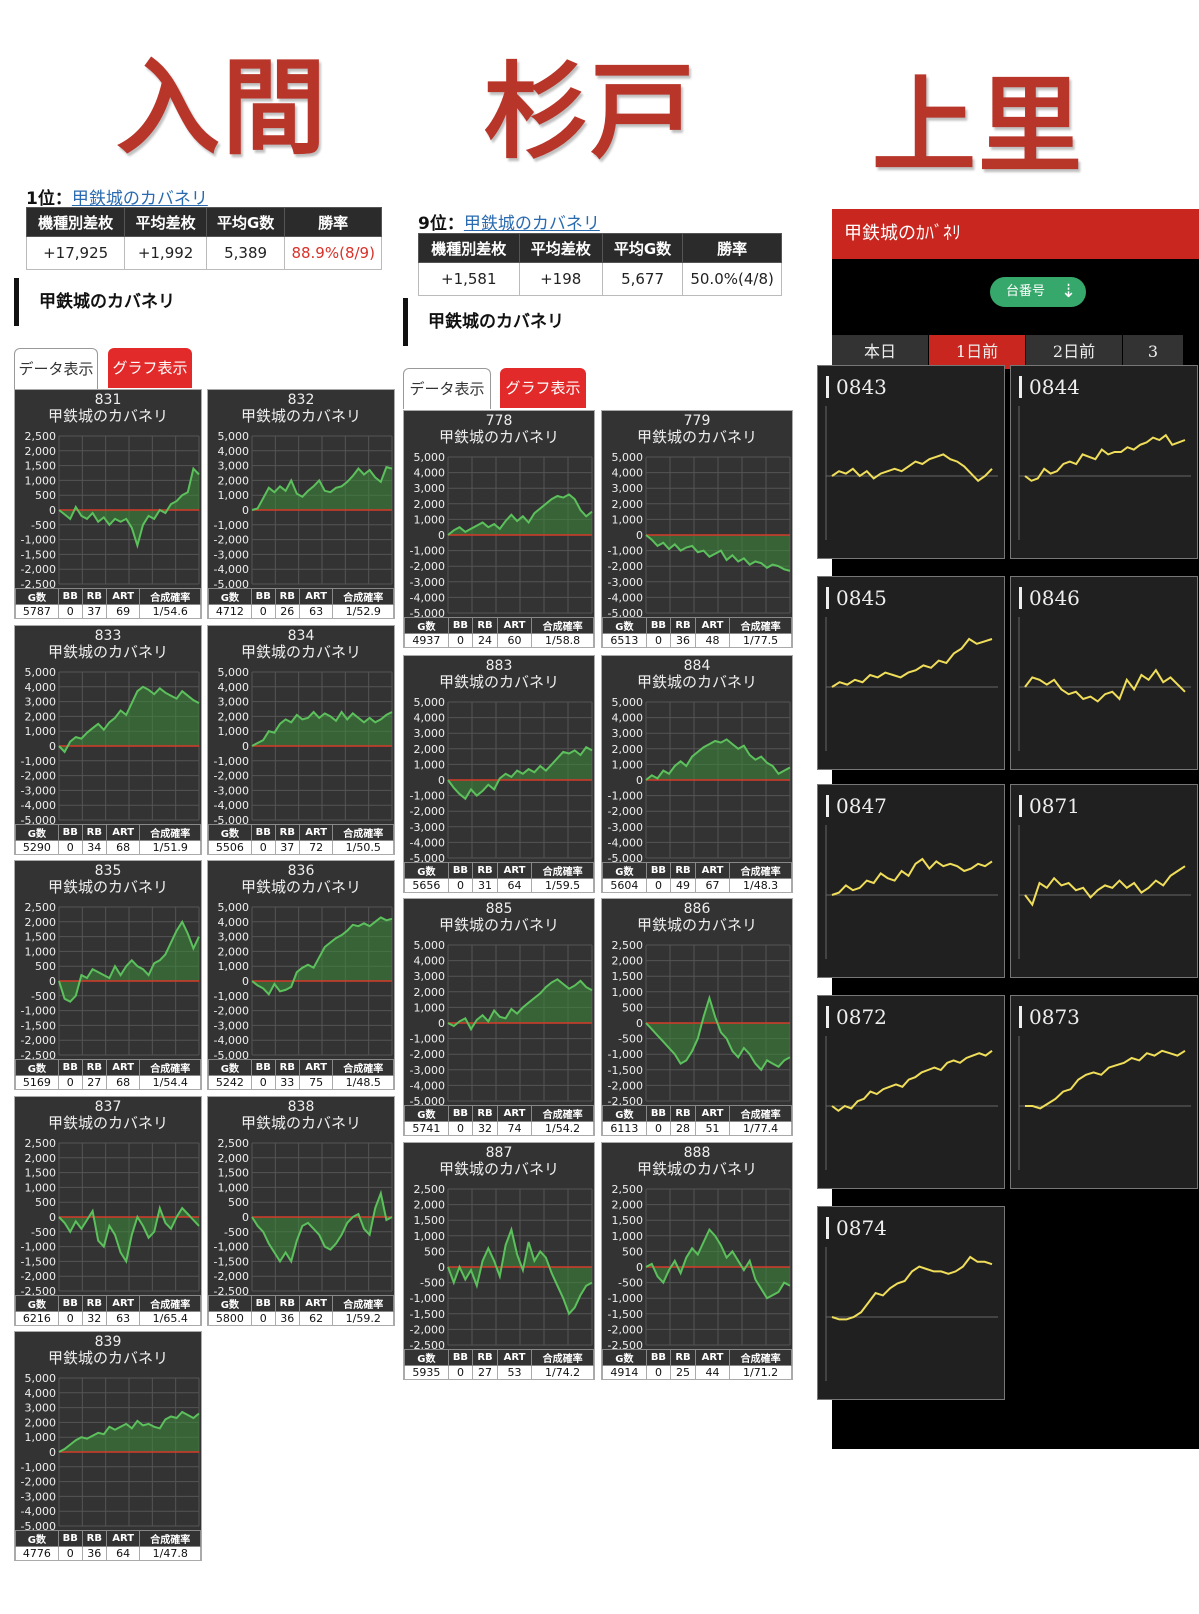 The image size is (1199, 1614). Describe the element at coordinates (911, 881) in the screenshot. I see `kamisato-machine-card: 0847` at that location.